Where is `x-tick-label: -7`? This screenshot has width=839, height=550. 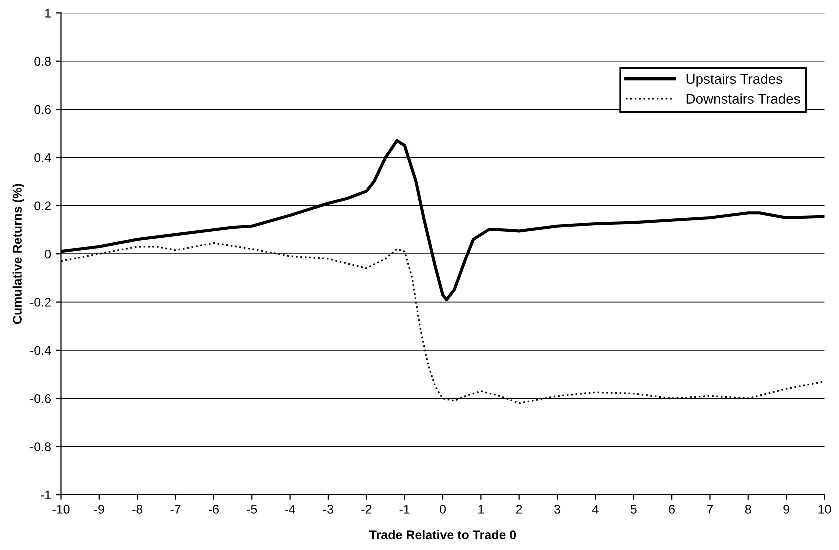 x-tick-label: -7 is located at coordinates (175, 509).